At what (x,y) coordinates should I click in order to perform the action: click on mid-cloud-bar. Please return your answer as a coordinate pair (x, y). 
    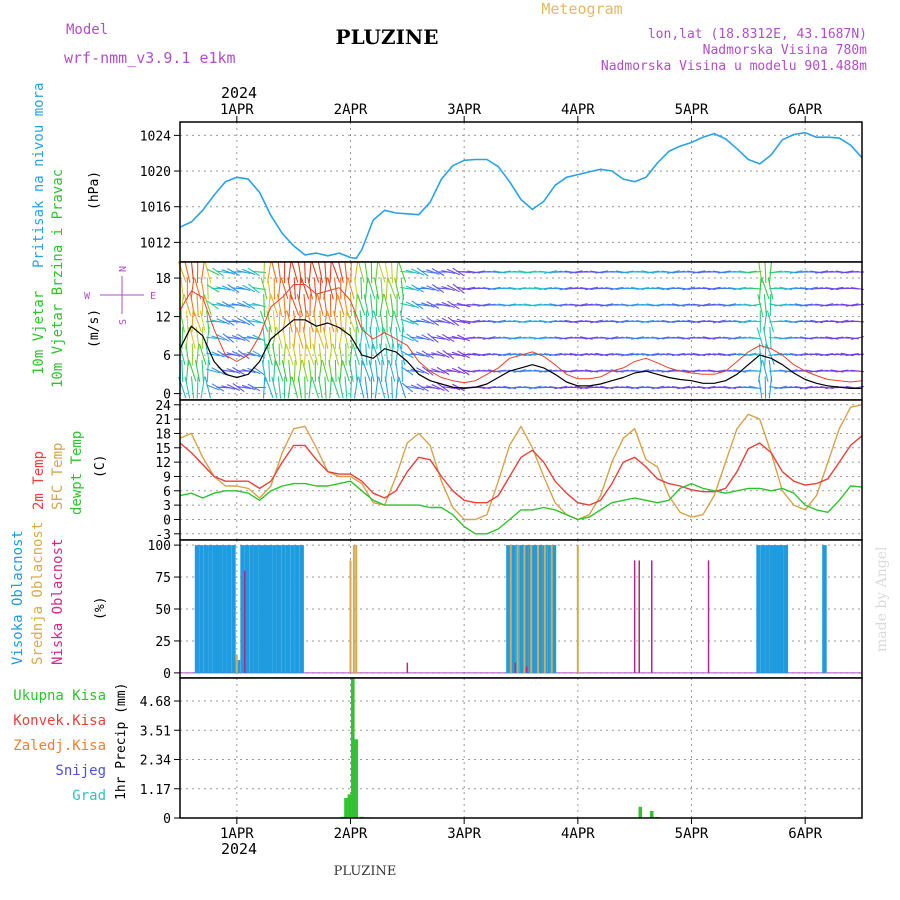
    Looking at the image, I should click on (544, 609).